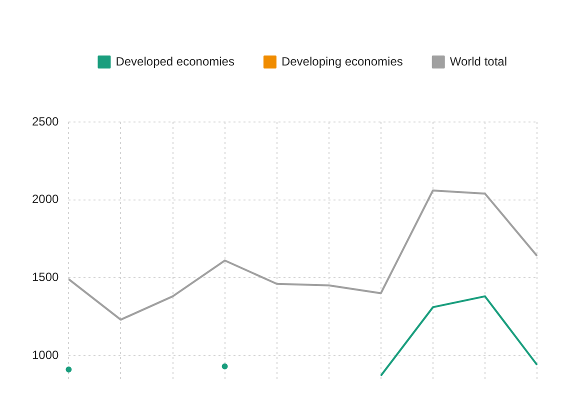  Describe the element at coordinates (46, 121) in the screenshot. I see `y-tick-label: 2500` at that location.